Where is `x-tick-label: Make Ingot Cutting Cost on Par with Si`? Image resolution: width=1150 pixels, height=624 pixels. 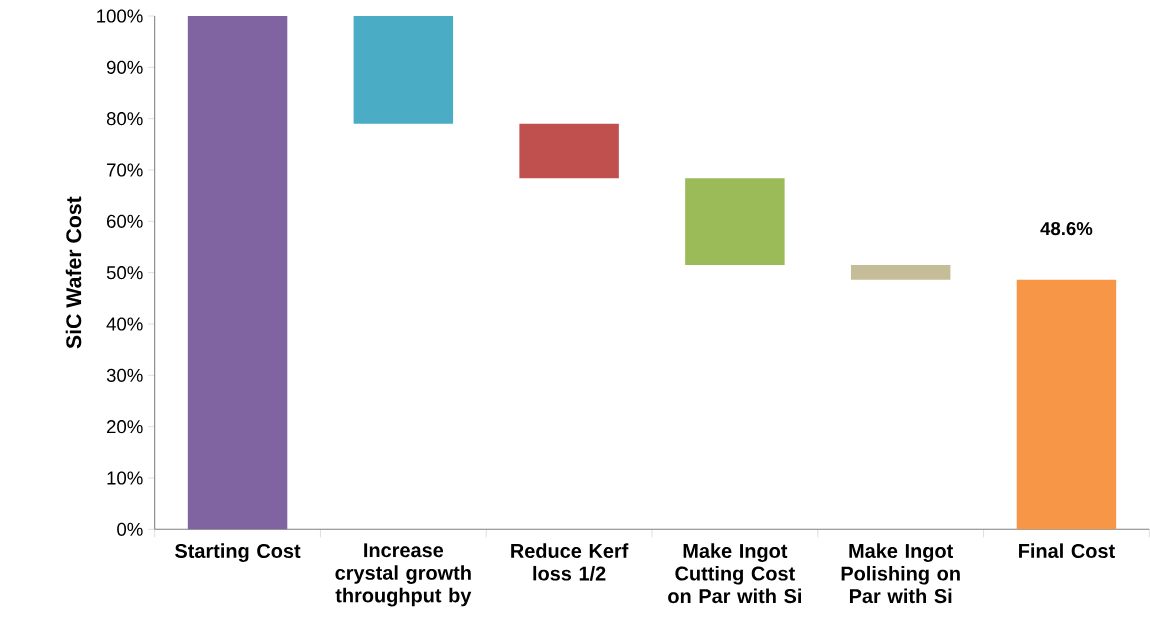
x-tick-label: Make Ingot Cutting Cost on Par with Si is located at coordinates (734, 573).